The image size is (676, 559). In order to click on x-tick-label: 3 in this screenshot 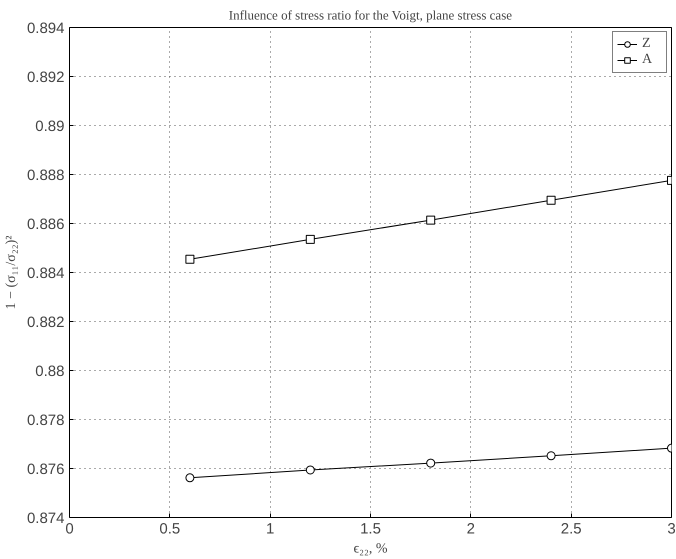, I will do `click(671, 529)`.